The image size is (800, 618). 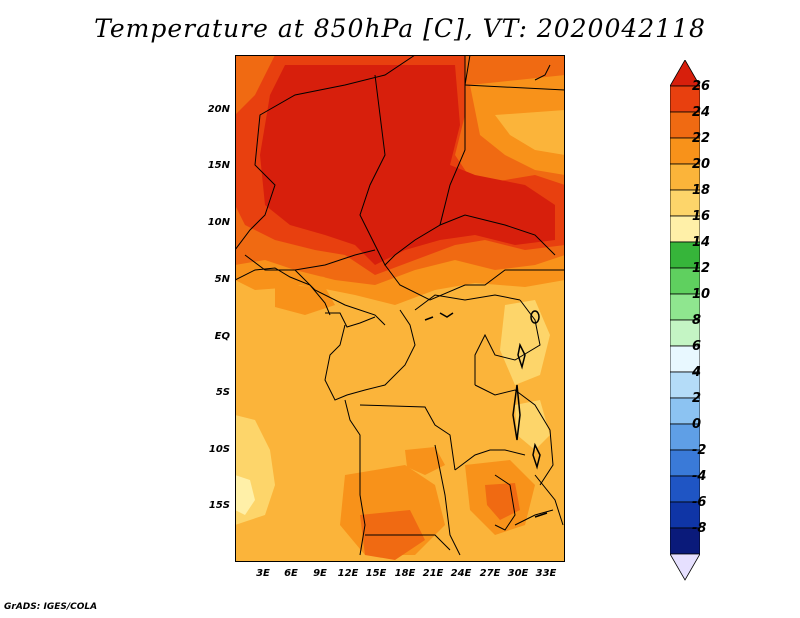 What do you see at coordinates (701, 268) in the screenshot?
I see `colorbar-label: 12` at bounding box center [701, 268].